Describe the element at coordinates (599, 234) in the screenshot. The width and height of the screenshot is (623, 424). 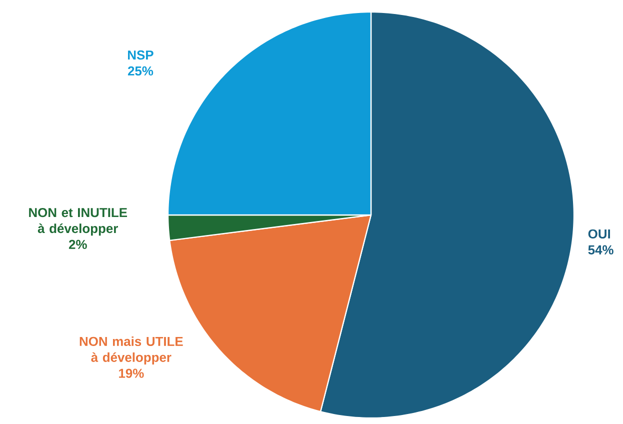
I see `slice-label: OUI` at that location.